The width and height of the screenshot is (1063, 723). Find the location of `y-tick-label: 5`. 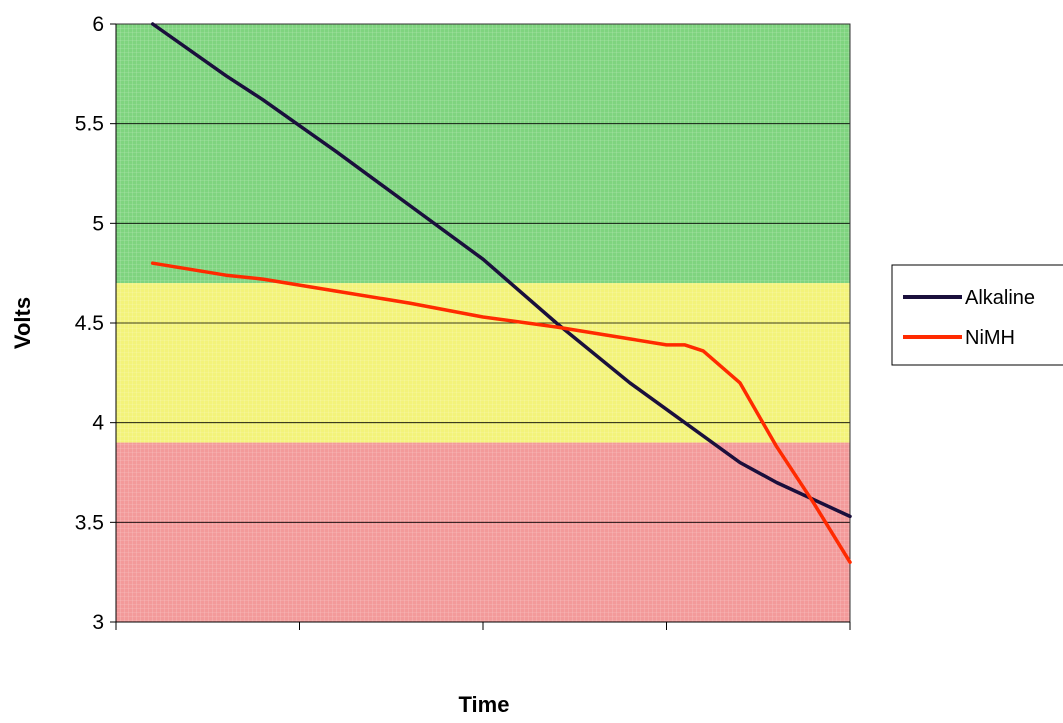

y-tick-label: 5 is located at coordinates (98, 223).